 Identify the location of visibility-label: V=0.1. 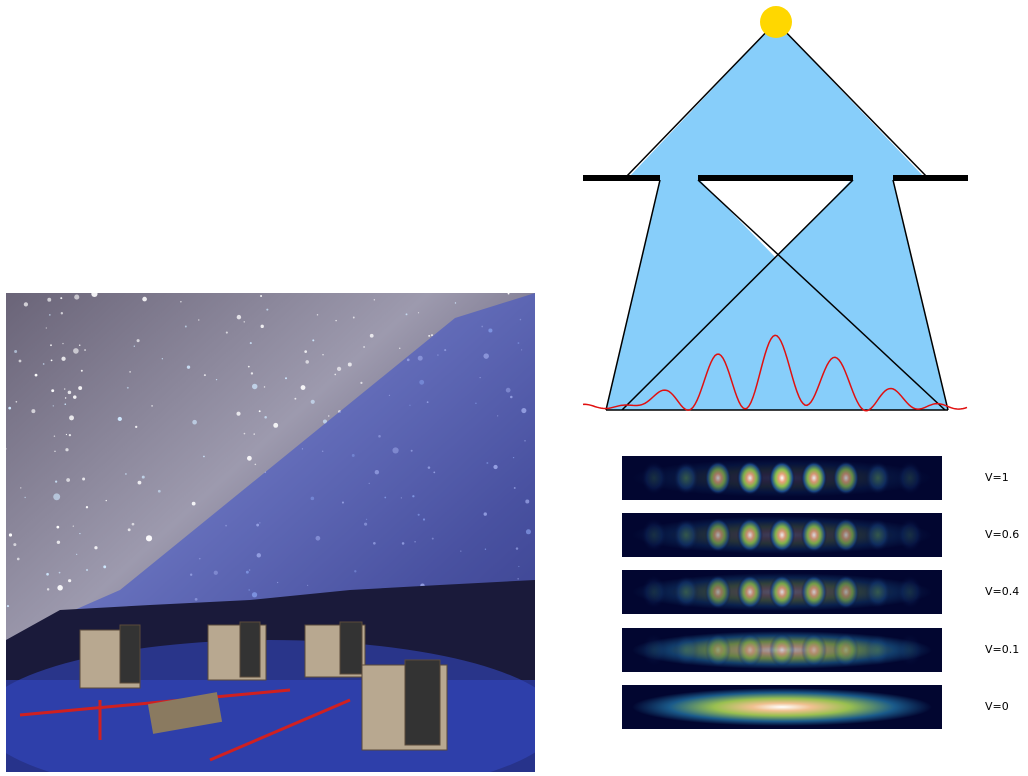
(1002, 649).